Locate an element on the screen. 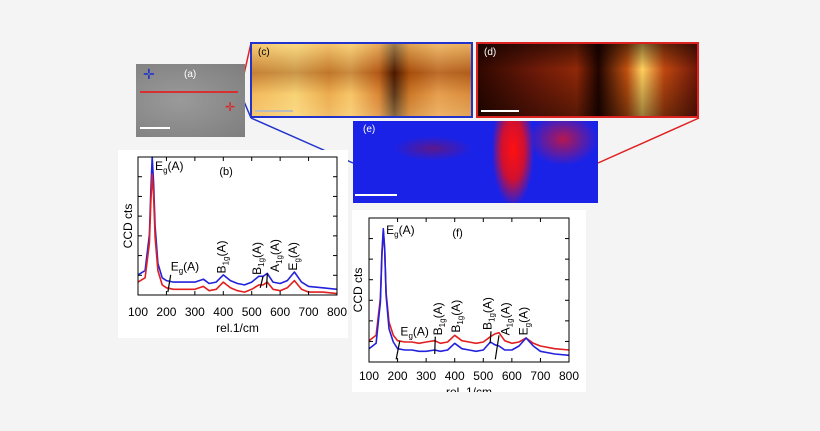 The width and height of the screenshot is (820, 431). panel-label-e: (e) is located at coordinates (369, 129).